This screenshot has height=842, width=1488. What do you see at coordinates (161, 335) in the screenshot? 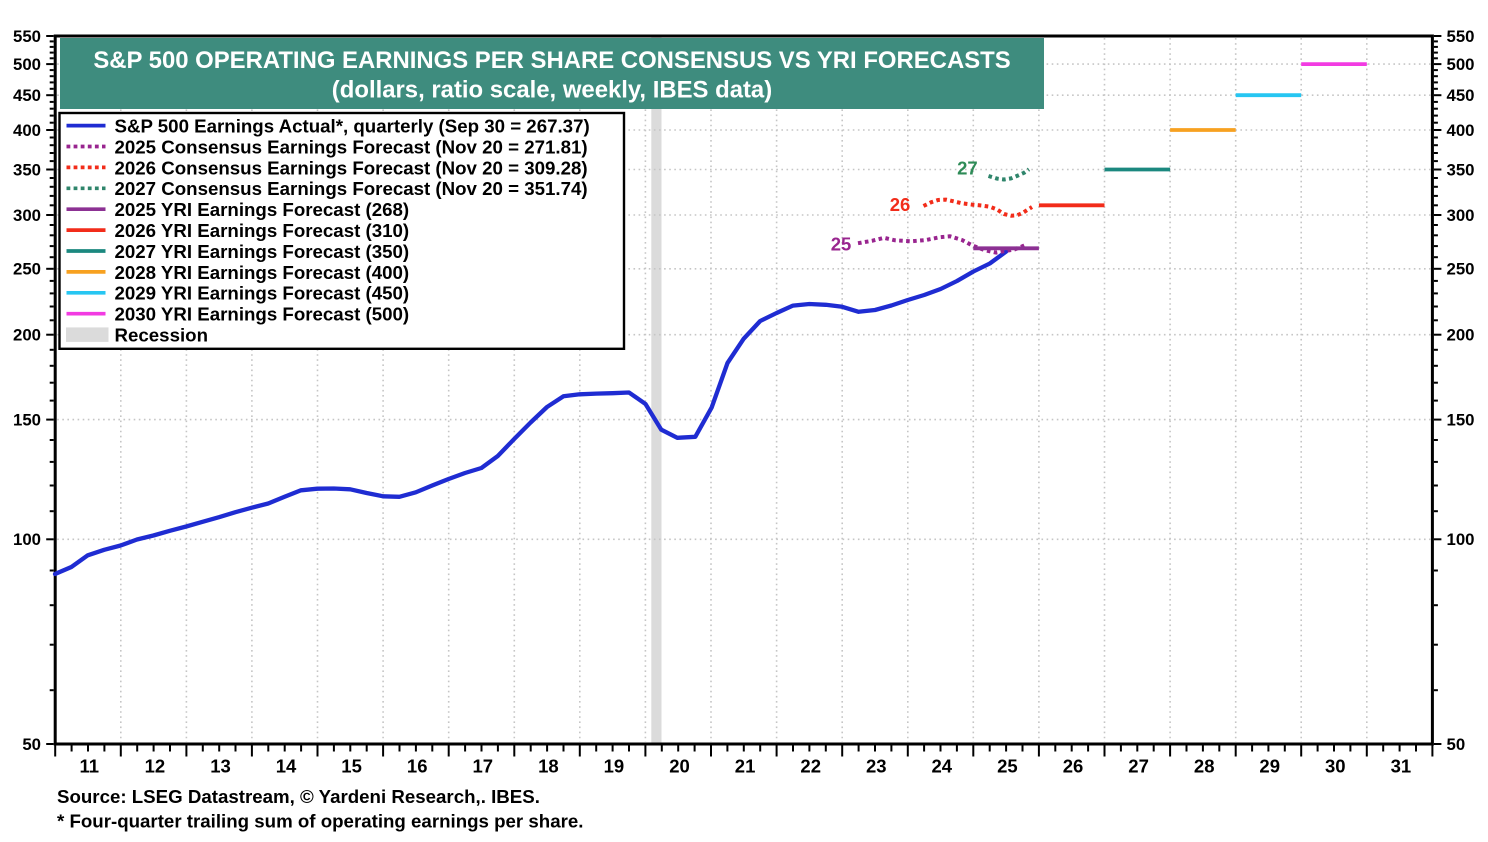
I see `svg-text: Recession` at bounding box center [161, 335].